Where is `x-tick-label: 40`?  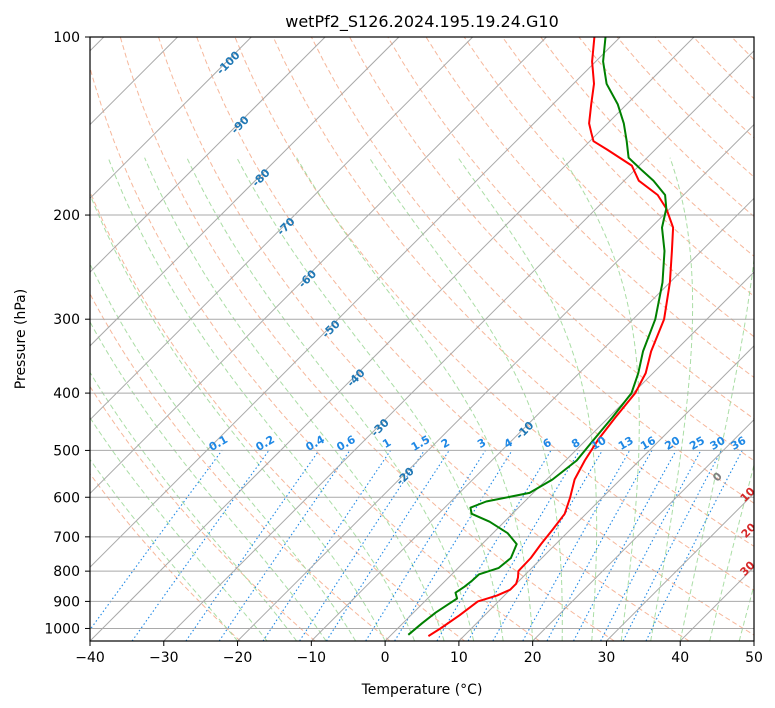
x-tick-label: 40 is located at coordinates (680, 658).